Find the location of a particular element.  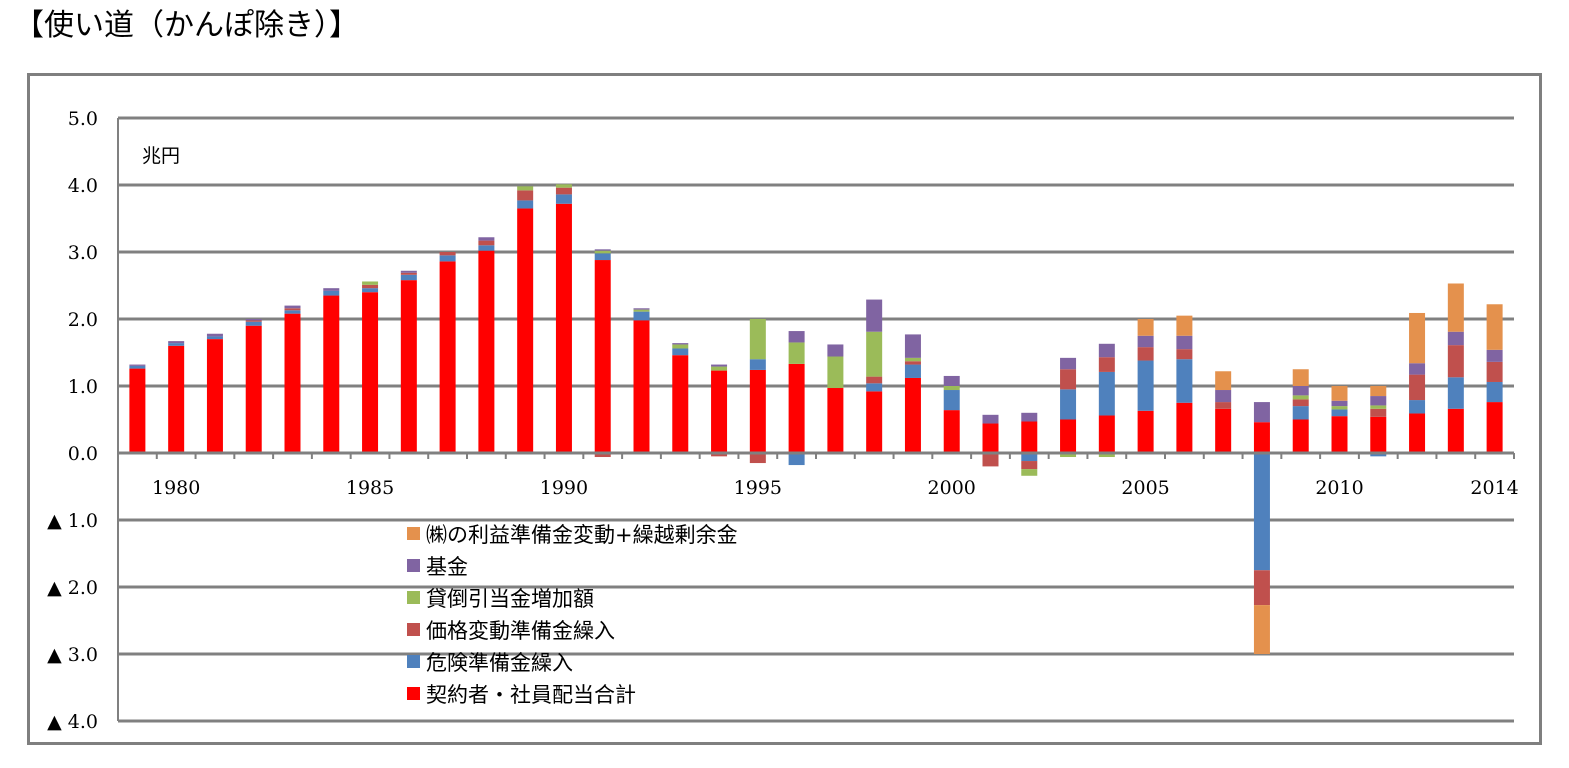

legend-label: 危険準備金繰入 is located at coordinates (499, 663).